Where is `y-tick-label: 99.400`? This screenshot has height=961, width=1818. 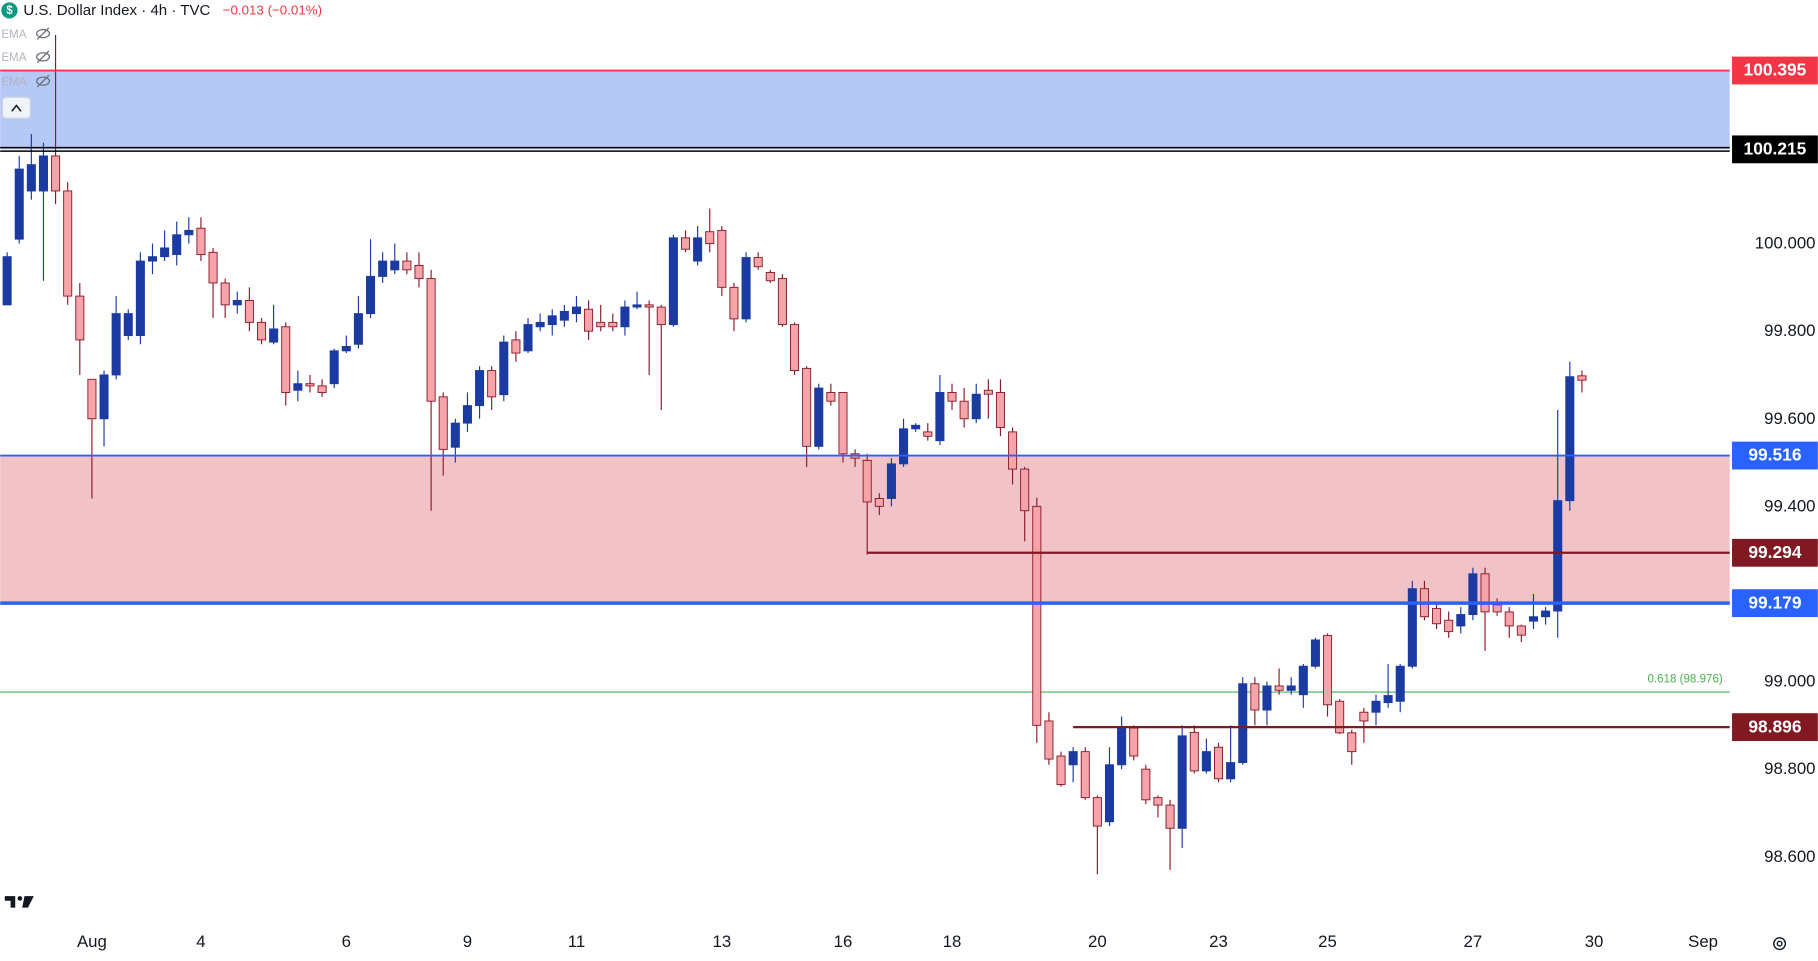
y-tick-label: 99.400 is located at coordinates (1789, 505).